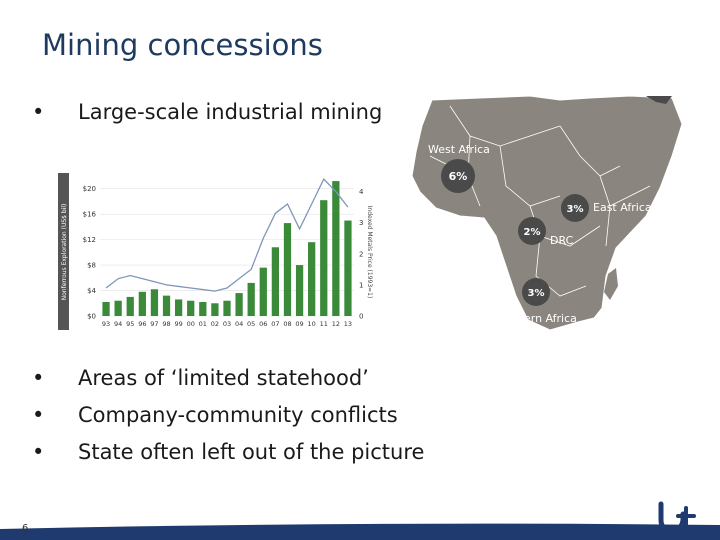  Describe the element at coordinates (89, 189) in the screenshot. I see `y-tick-label: $20` at that location.